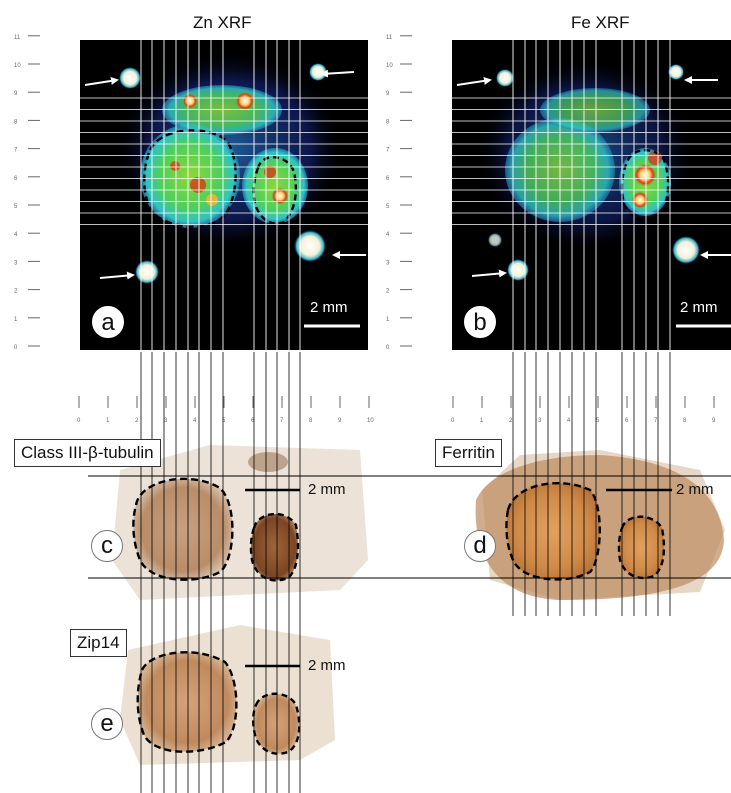 This screenshot has height=793, width=731. What do you see at coordinates (600, 525) in the screenshot?
I see `panel-d-ferritin-stain` at bounding box center [600, 525].